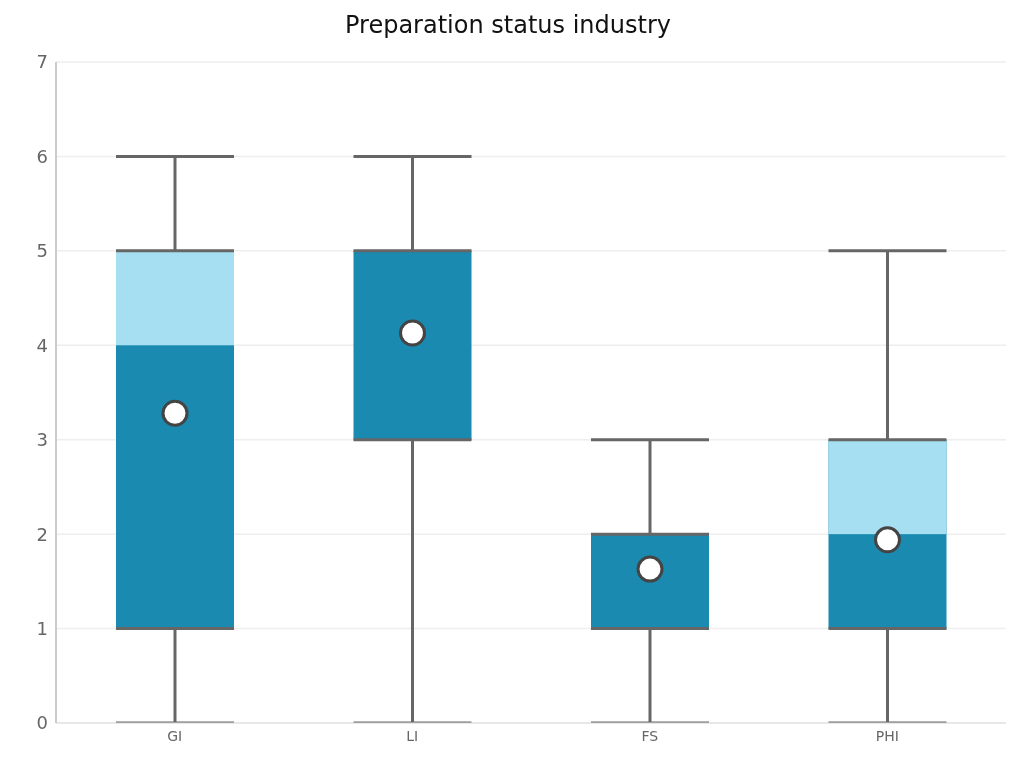 Image resolution: width=1010 pixels, height=761 pixels. What do you see at coordinates (42, 628) in the screenshot?
I see `y-tick-label: 1` at bounding box center [42, 628].